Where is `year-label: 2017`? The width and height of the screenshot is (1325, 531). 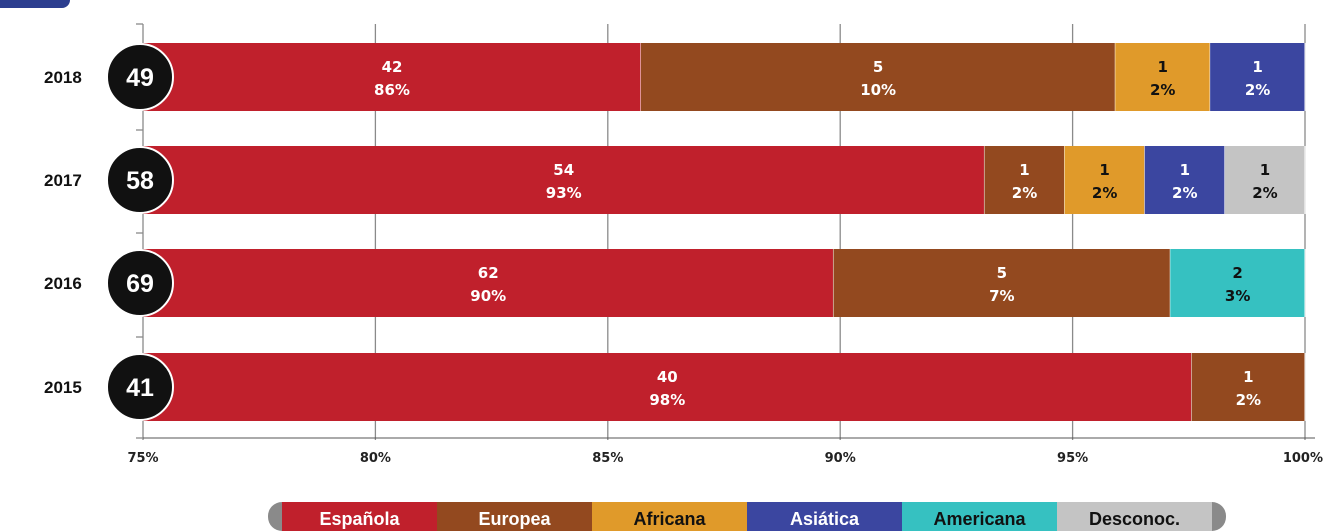
year-label: 2017 is located at coordinates (63, 180).